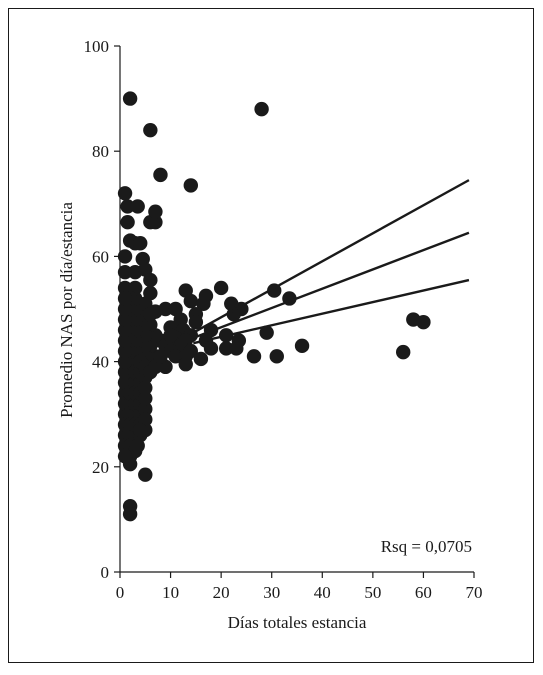 The height and width of the screenshot is (675, 543). What do you see at coordinates (474, 592) in the screenshot?
I see `x-tick-label: 70` at bounding box center [474, 592].